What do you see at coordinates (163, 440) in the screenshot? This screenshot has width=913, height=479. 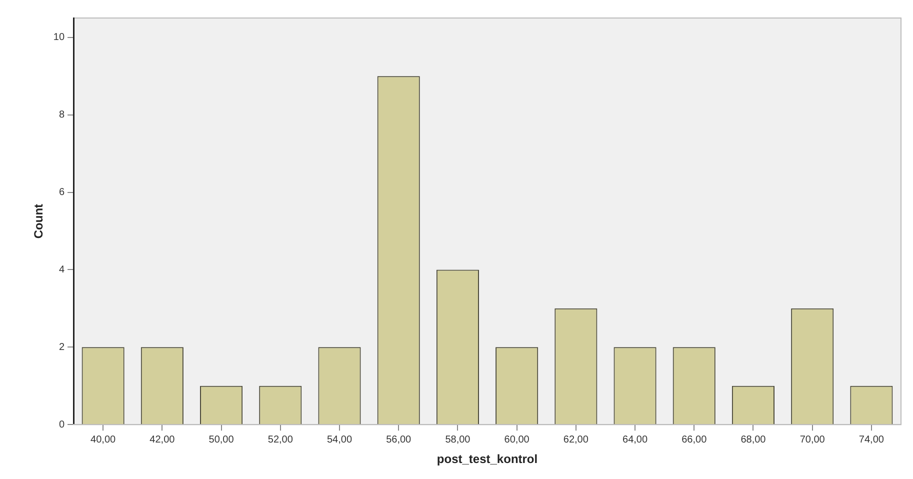 I see `x-tick-label: 42,00` at bounding box center [163, 440].